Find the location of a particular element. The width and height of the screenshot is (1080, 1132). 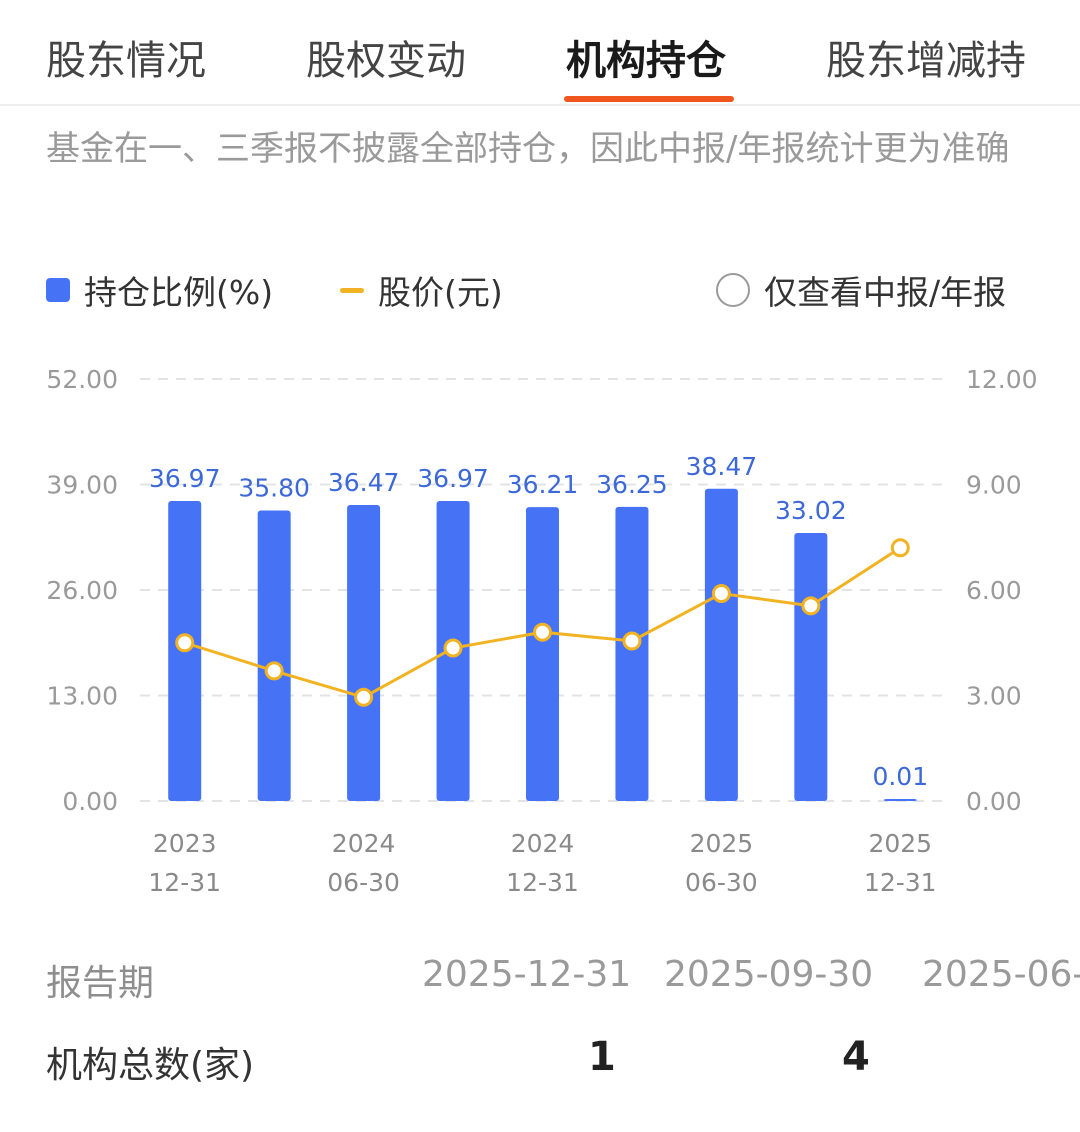

chart-legend: 持仓比例(%) 股价(元) 仅查看中报/年报 is located at coordinates (540, 294).